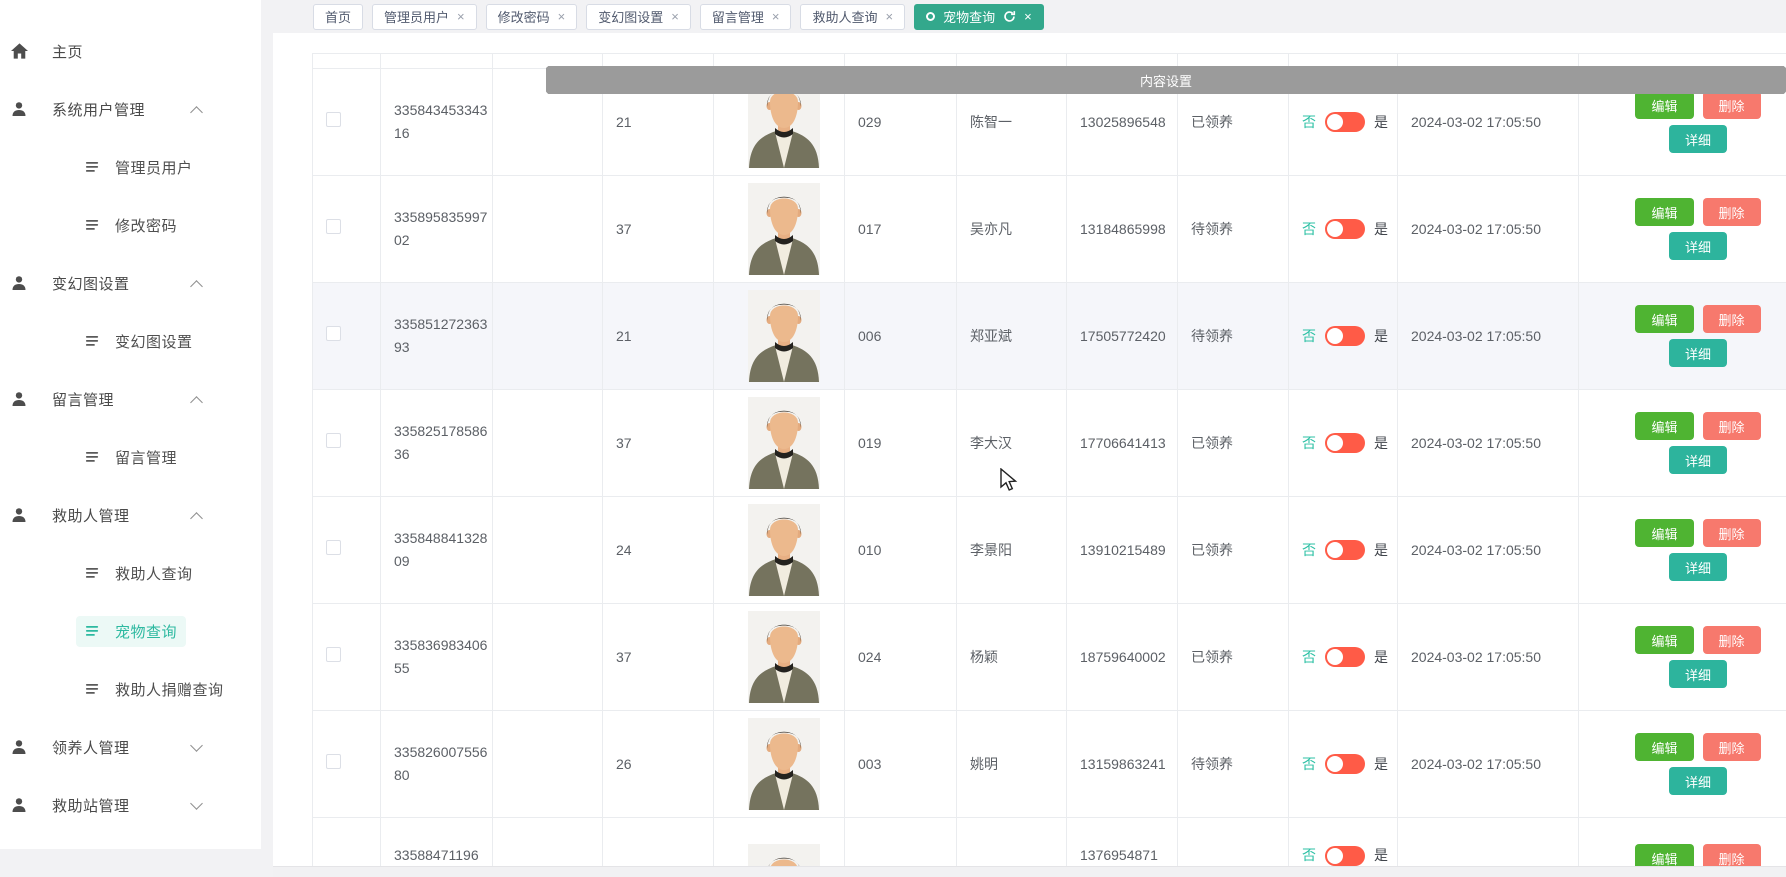 The height and width of the screenshot is (877, 1786). I want to click on name-cell: 姚明, so click(1011, 764).